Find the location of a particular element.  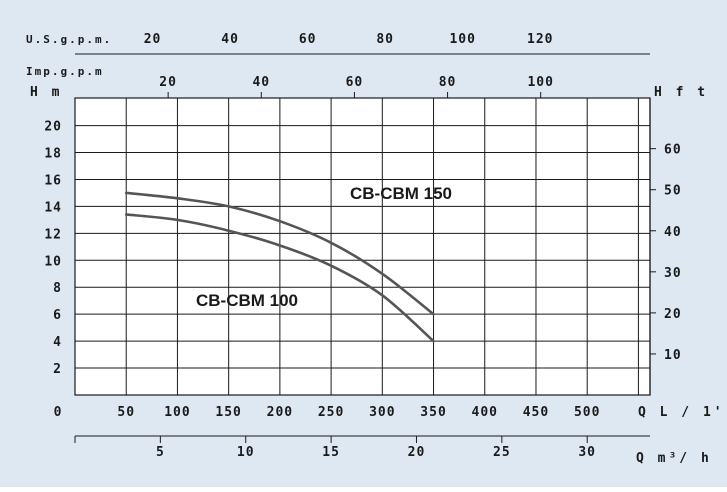

flow-m3h-tick-label: 10 is located at coordinates (246, 452).